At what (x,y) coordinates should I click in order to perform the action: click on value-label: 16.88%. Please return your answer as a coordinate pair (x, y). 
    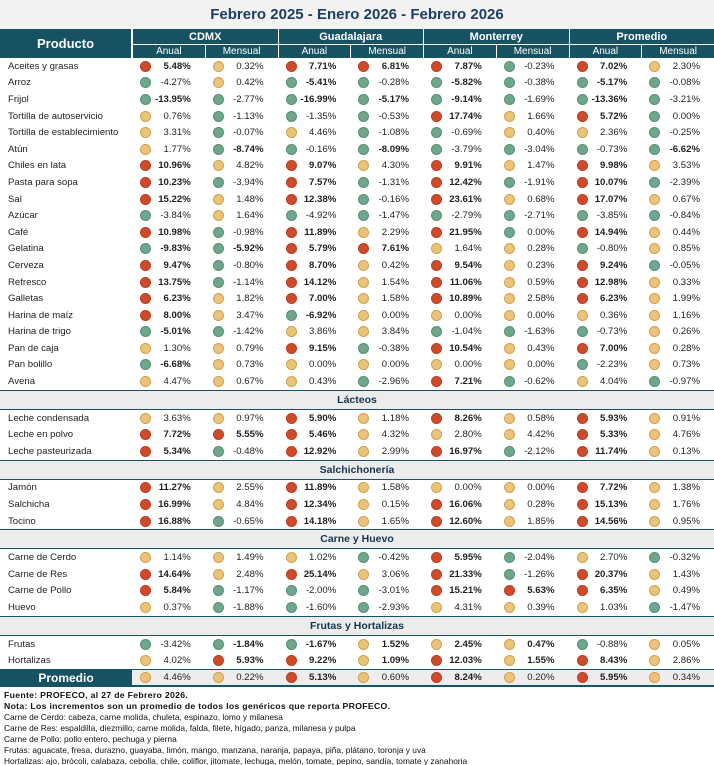
    Looking at the image, I should click on (174, 521).